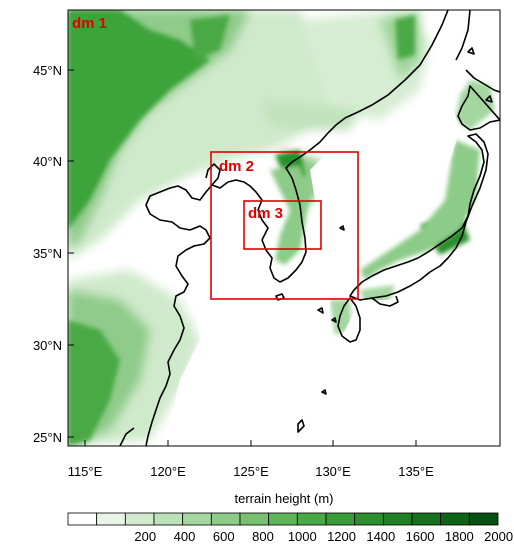  I want to click on colorbar-label: 600, so click(224, 536).